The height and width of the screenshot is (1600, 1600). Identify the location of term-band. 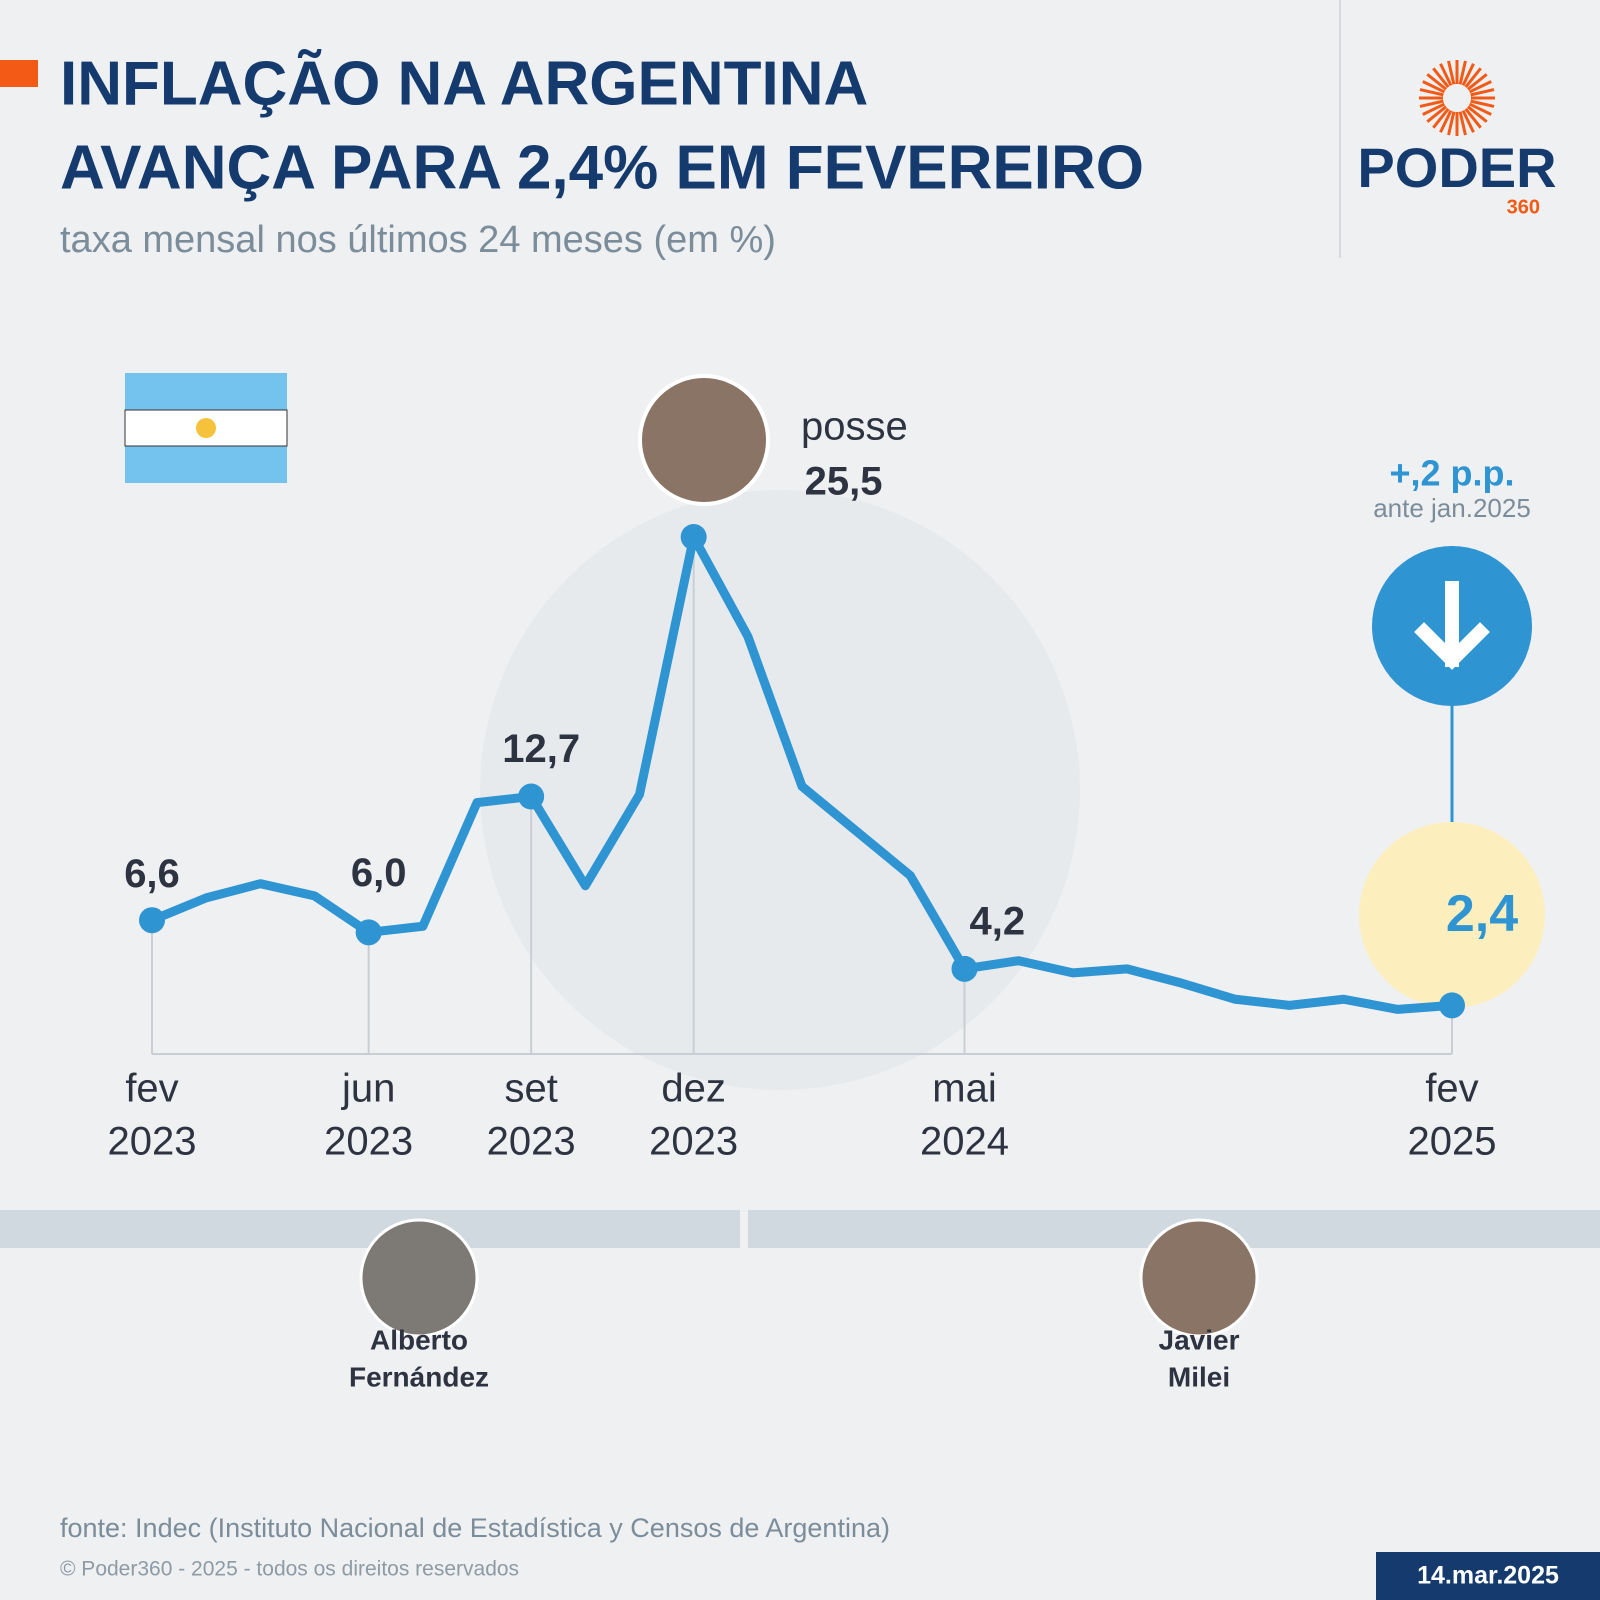
(370, 1229).